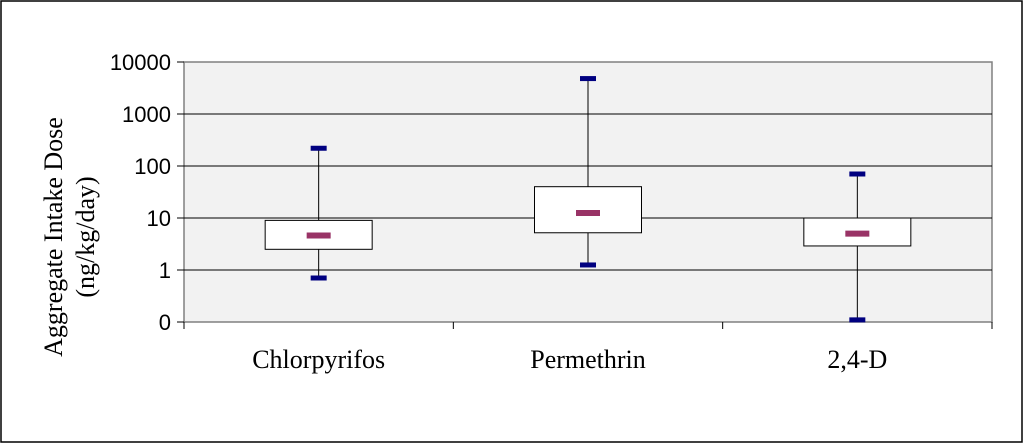 Image resolution: width=1024 pixels, height=444 pixels. I want to click on y-axis-ticks: 0 1 10 100 1000 10000, so click(147, 192).